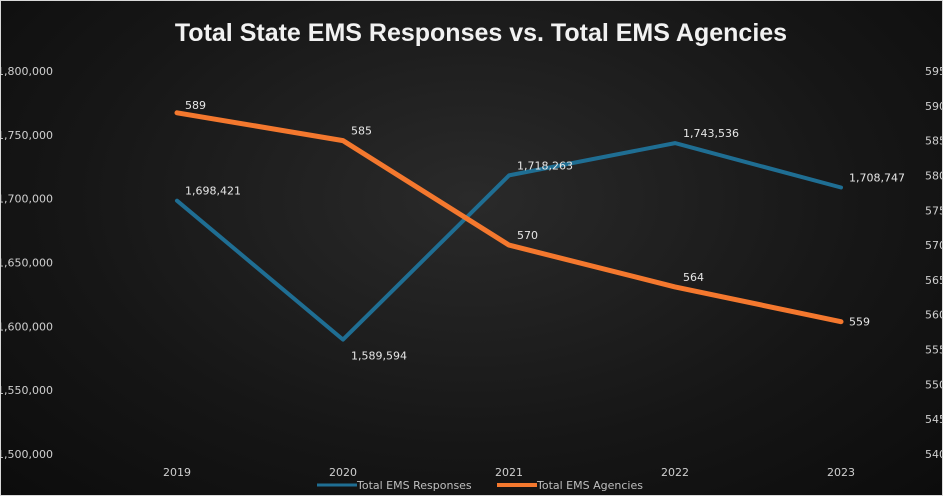 The height and width of the screenshot is (497, 943). What do you see at coordinates (27, 199) in the screenshot?
I see `y-left-tick-label: 1,700,000` at bounding box center [27, 199].